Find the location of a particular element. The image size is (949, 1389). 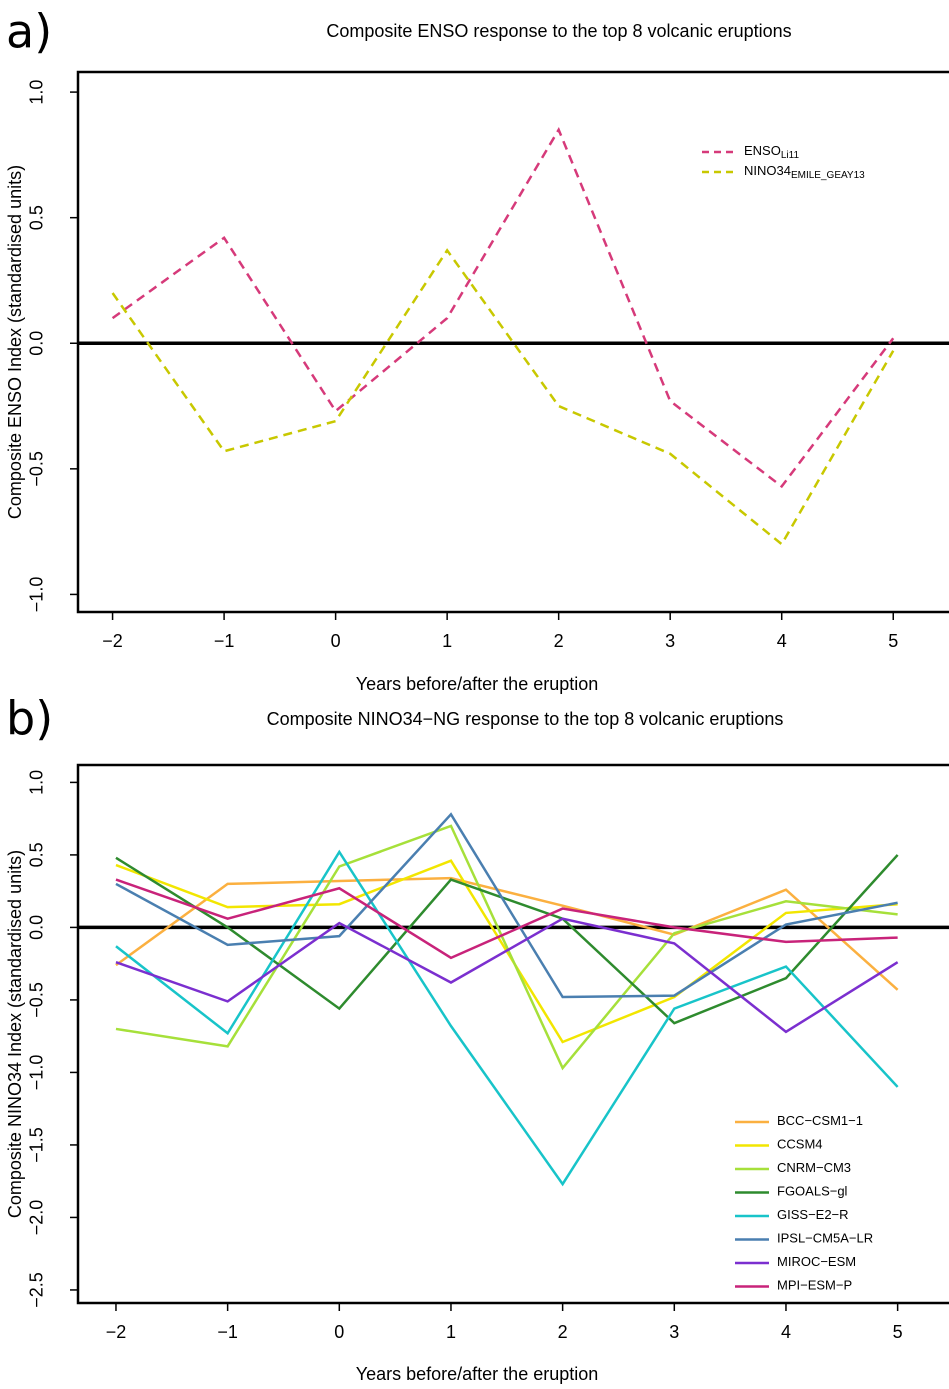

legend-name: FGOALS−gl is located at coordinates (812, 1191).